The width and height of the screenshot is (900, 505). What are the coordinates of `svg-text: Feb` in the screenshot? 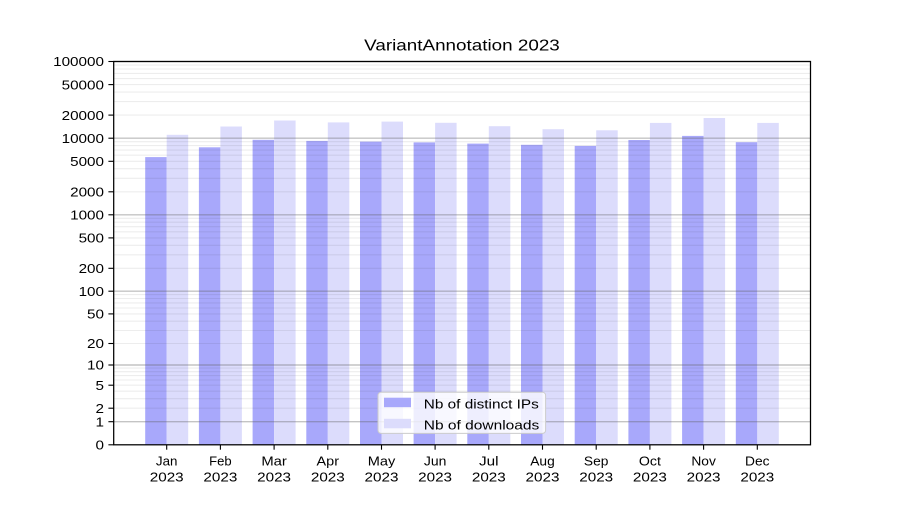 It's located at (220, 461).